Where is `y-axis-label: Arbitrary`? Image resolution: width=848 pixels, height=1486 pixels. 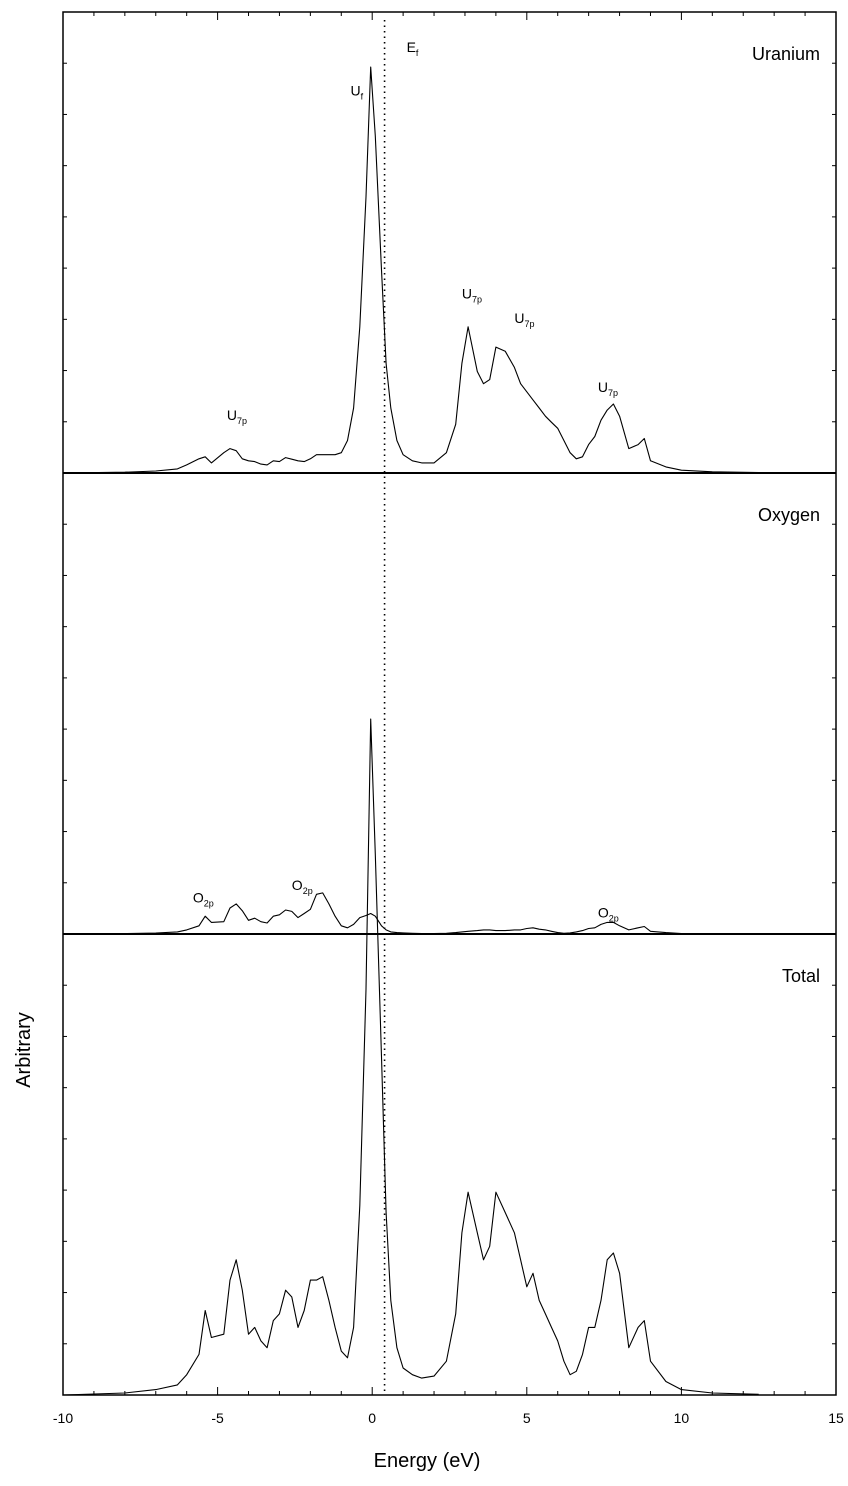
y-axis-label: Arbitrary is located at coordinates (24, 1050).